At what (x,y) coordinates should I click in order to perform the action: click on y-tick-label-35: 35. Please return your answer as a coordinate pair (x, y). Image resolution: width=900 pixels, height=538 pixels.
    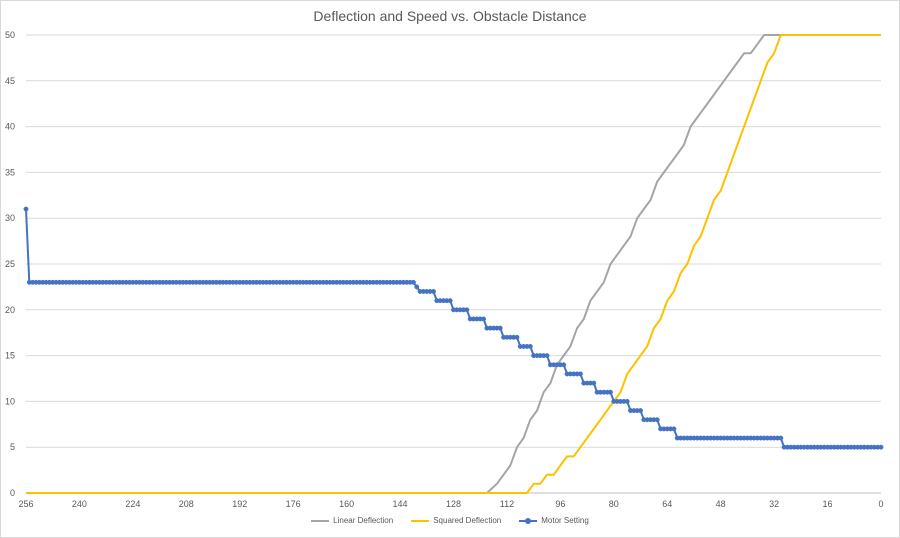
    Looking at the image, I should click on (10, 172).